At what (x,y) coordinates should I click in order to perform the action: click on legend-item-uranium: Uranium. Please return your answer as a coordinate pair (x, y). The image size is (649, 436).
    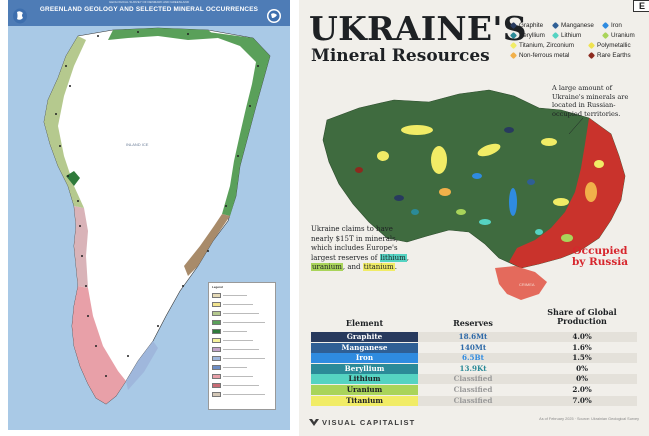
    Looking at the image, I should click on (618, 35).